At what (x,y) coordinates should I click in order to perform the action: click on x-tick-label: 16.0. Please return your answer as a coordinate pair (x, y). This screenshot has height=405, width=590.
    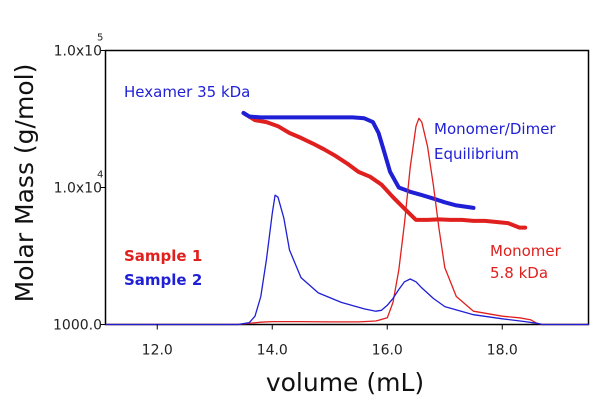
    Looking at the image, I should click on (387, 351).